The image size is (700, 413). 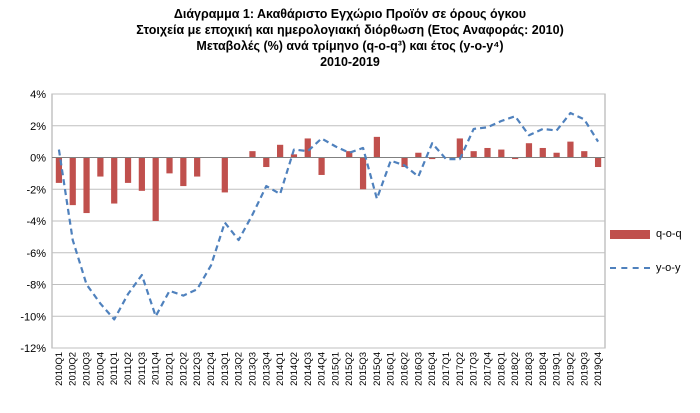 What do you see at coordinates (529, 369) in the screenshot?
I see `x-tick-label: 2018Q3` at bounding box center [529, 369].